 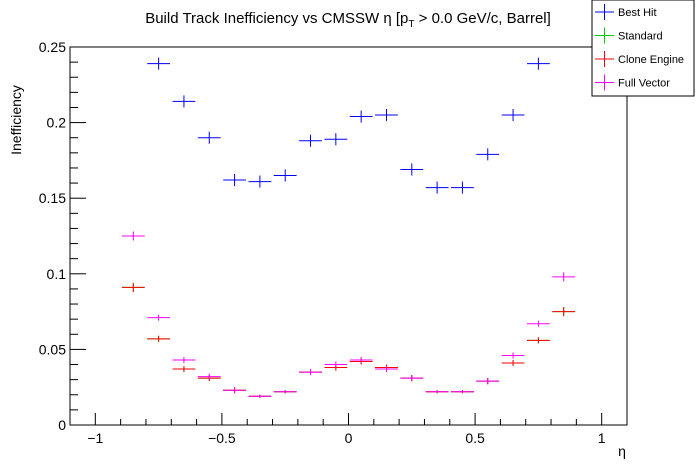 I want to click on legend-label: Full Vector, so click(x=644, y=84).